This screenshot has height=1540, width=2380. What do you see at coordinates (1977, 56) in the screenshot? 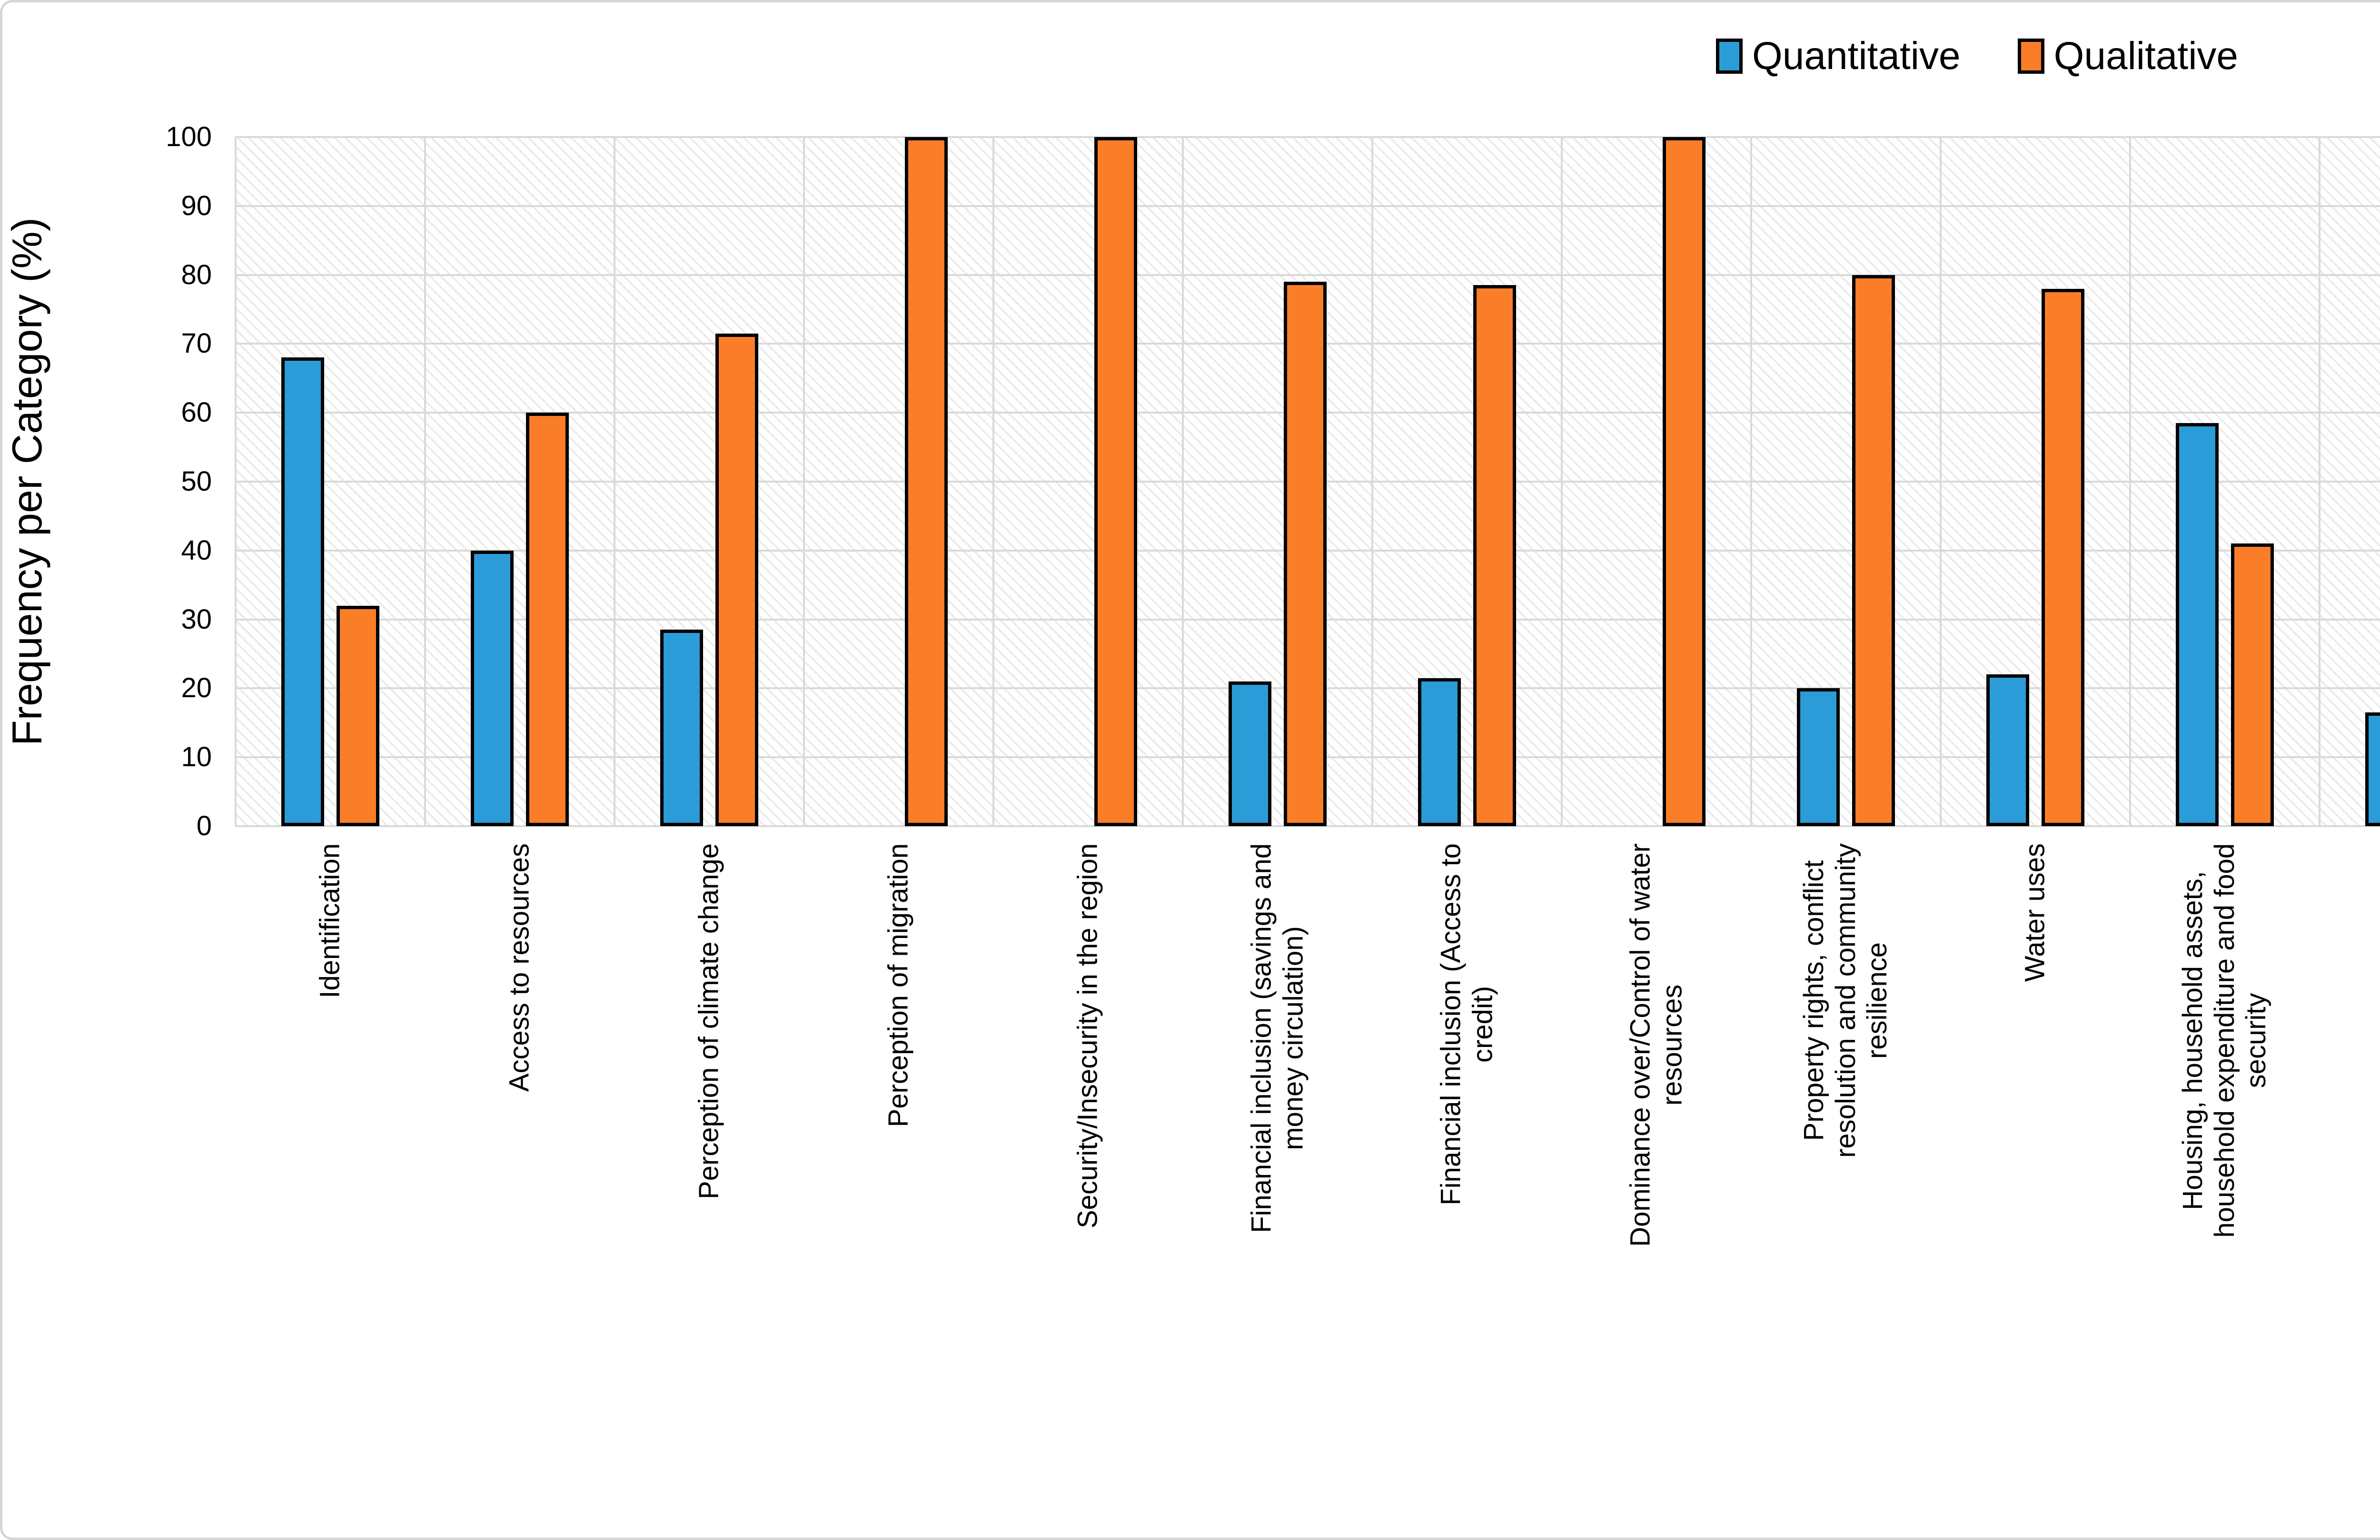
I see `chart-legend: Quantitative Qualitative` at bounding box center [1977, 56].